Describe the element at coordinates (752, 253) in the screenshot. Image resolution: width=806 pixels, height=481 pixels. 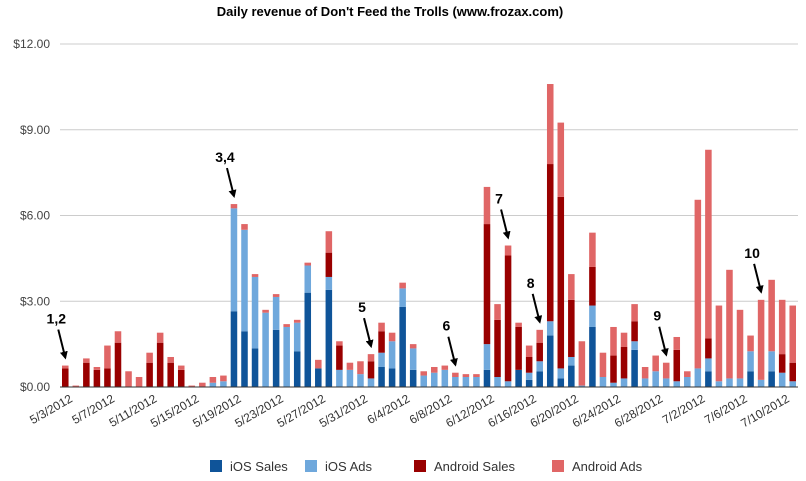
I see `annotation-label: 10` at that location.